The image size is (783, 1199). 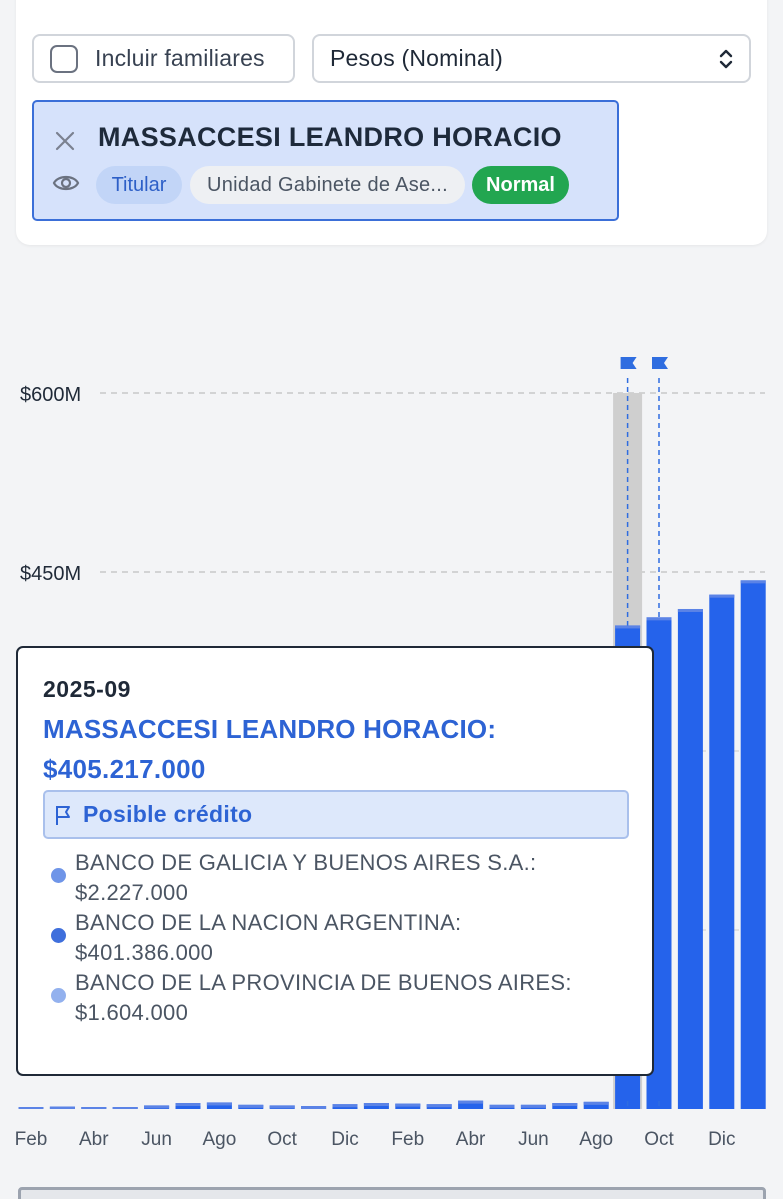 What do you see at coordinates (416, 58) in the screenshot?
I see `currency-select-value: Pesos (Nominal)` at bounding box center [416, 58].